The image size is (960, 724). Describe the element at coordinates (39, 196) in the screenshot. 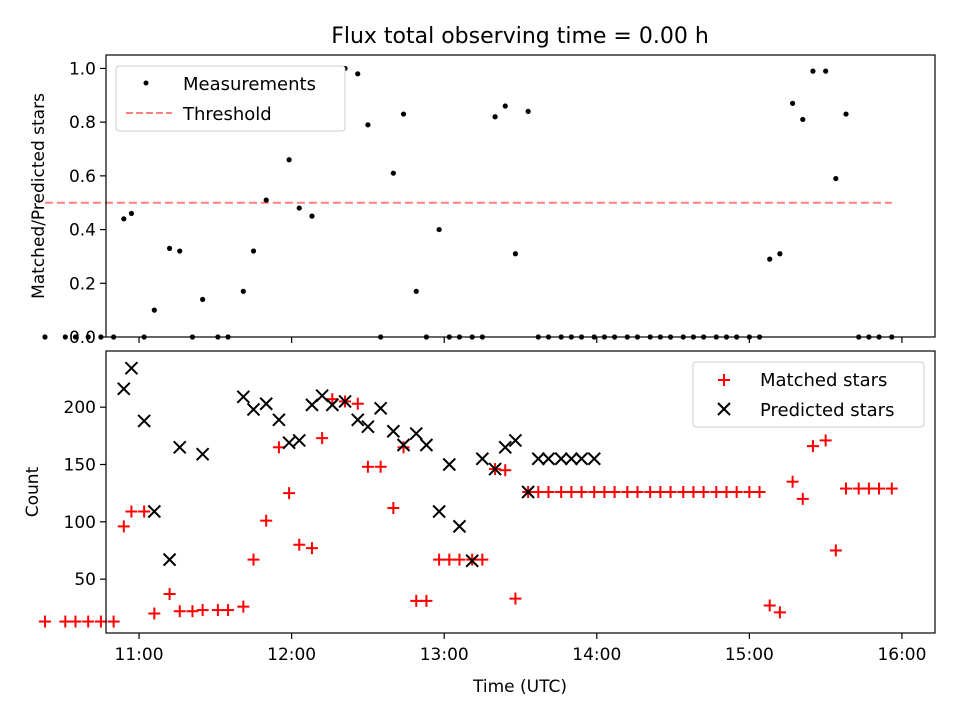

I see `top-y-axis-label: Matched/Predicted stars` at that location.